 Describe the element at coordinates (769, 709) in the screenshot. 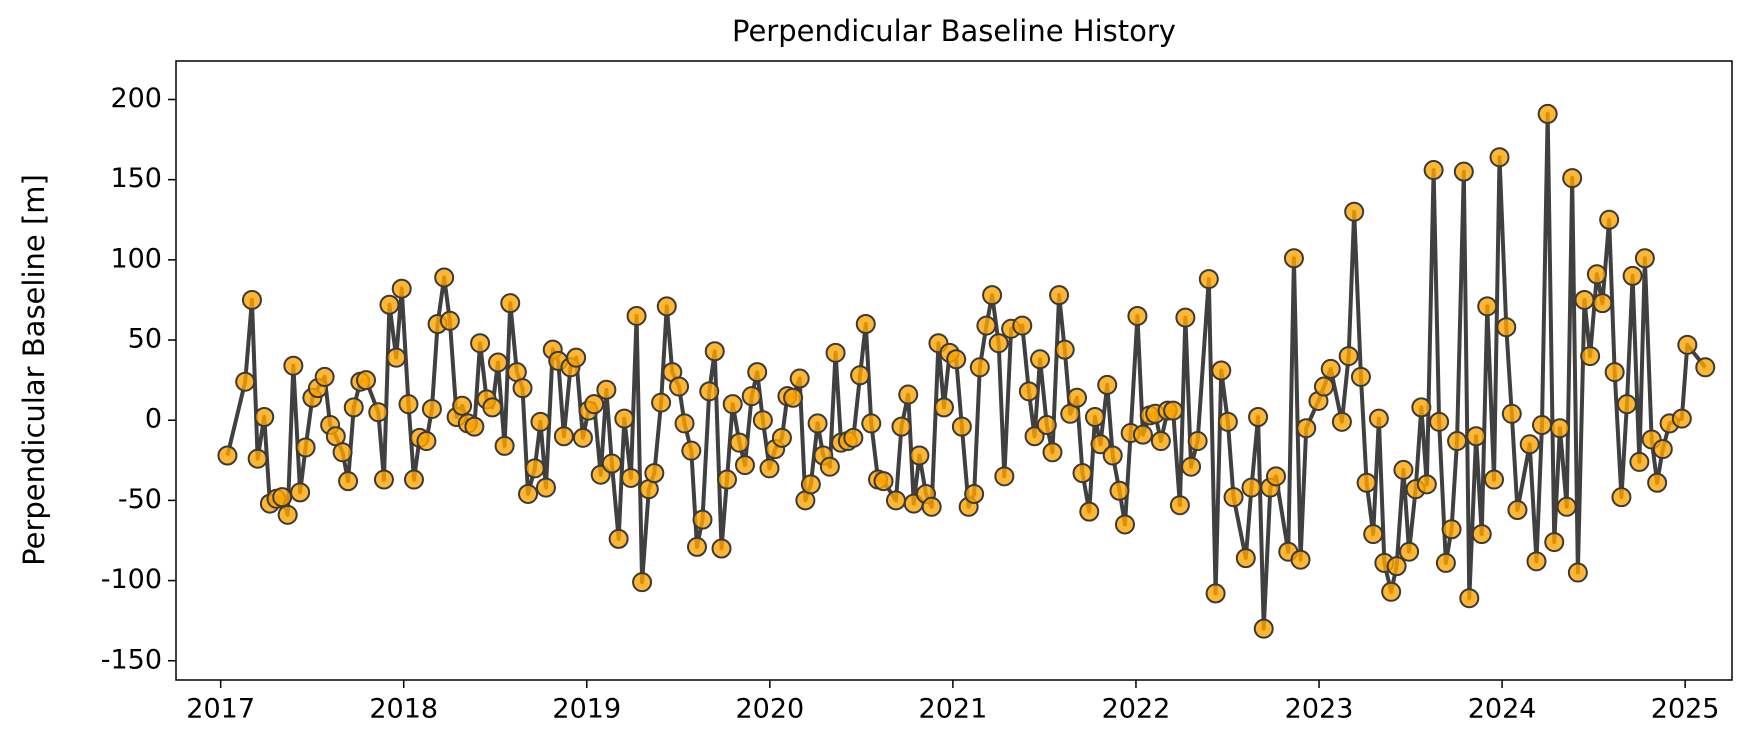

I see `x-tick-label: 2020` at that location.